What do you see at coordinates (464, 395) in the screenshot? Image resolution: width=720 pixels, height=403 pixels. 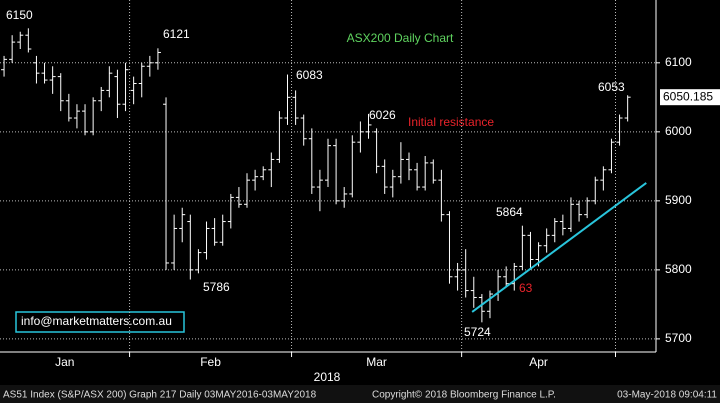 I see `footer-middle: Copyright© 2018 Bloomberg Finance L.P.` at bounding box center [464, 395].